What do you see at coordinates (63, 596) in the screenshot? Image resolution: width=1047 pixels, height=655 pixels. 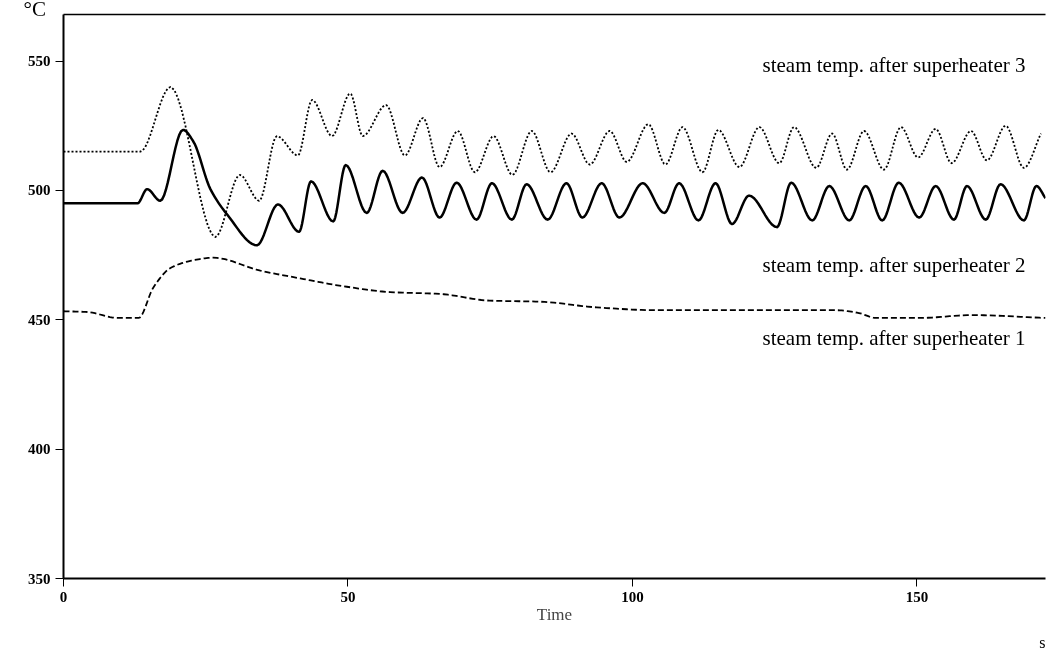 I see `x-tick-label: 0` at bounding box center [63, 596].